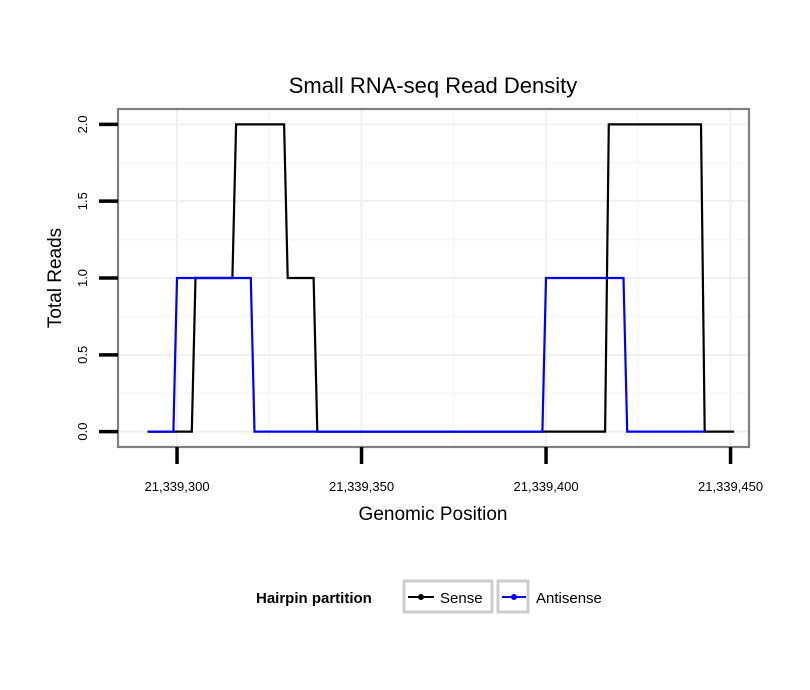  Describe the element at coordinates (82, 201) in the screenshot. I see `y-tick-label: 1.5` at that location.